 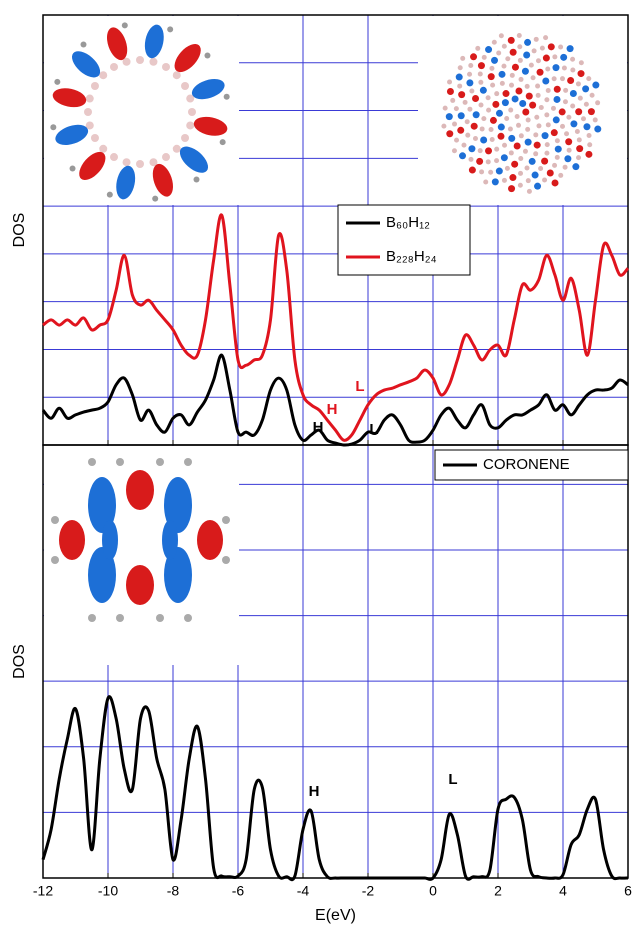 What do you see at coordinates (141, 110) in the screenshot?
I see `image-box` at bounding box center [141, 110].